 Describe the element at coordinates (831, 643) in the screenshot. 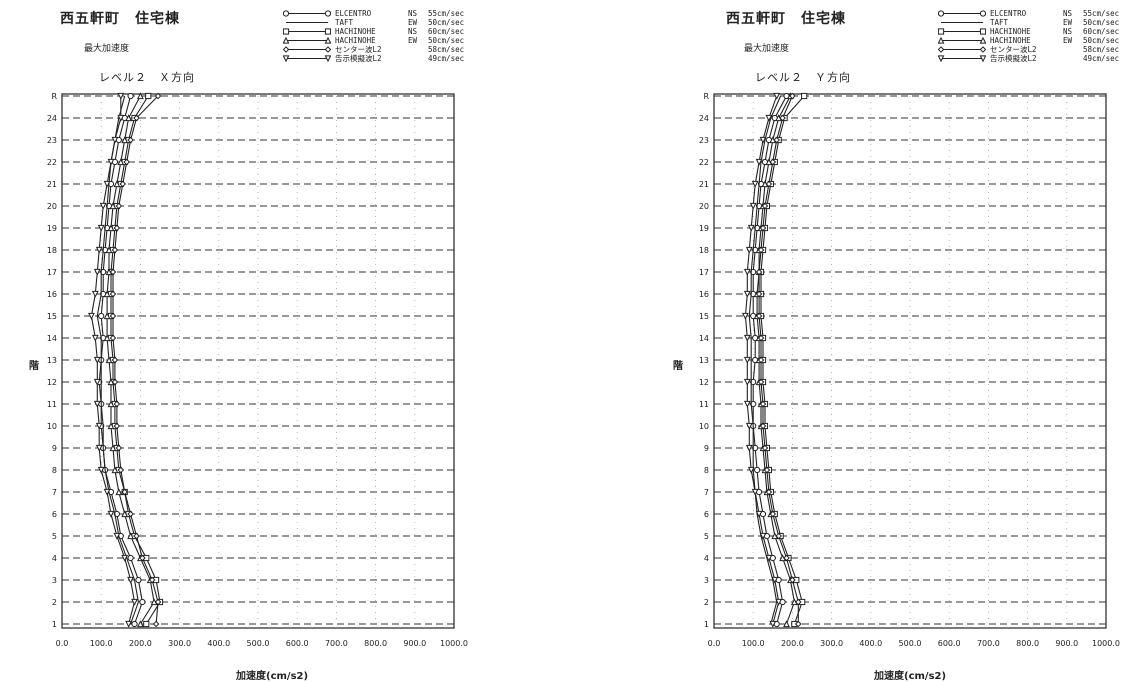

I see `x-tick-label: 300.0` at that location.